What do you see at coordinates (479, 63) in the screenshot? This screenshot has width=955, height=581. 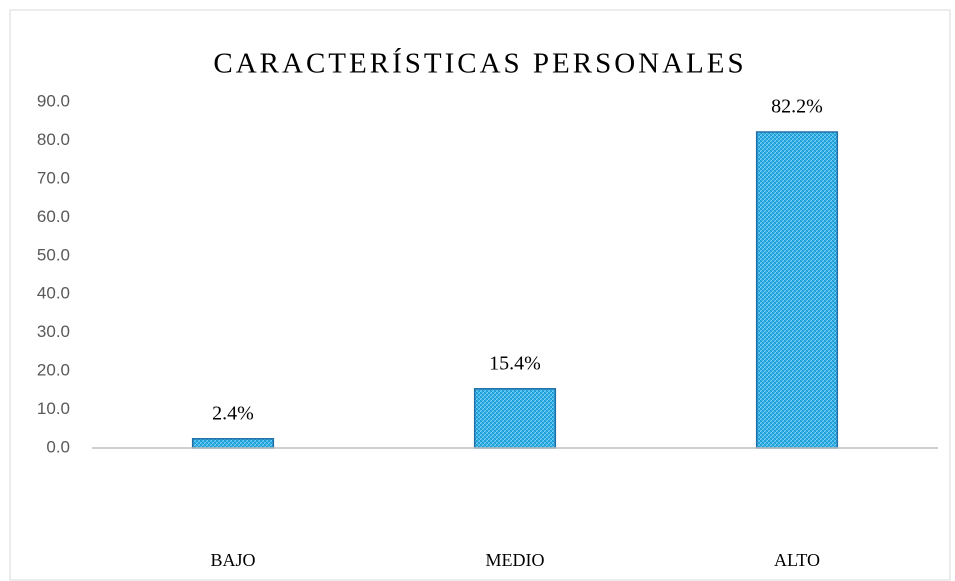 I see `chart-title: CARACTERÍSTICAS PERSONALES` at bounding box center [479, 63].